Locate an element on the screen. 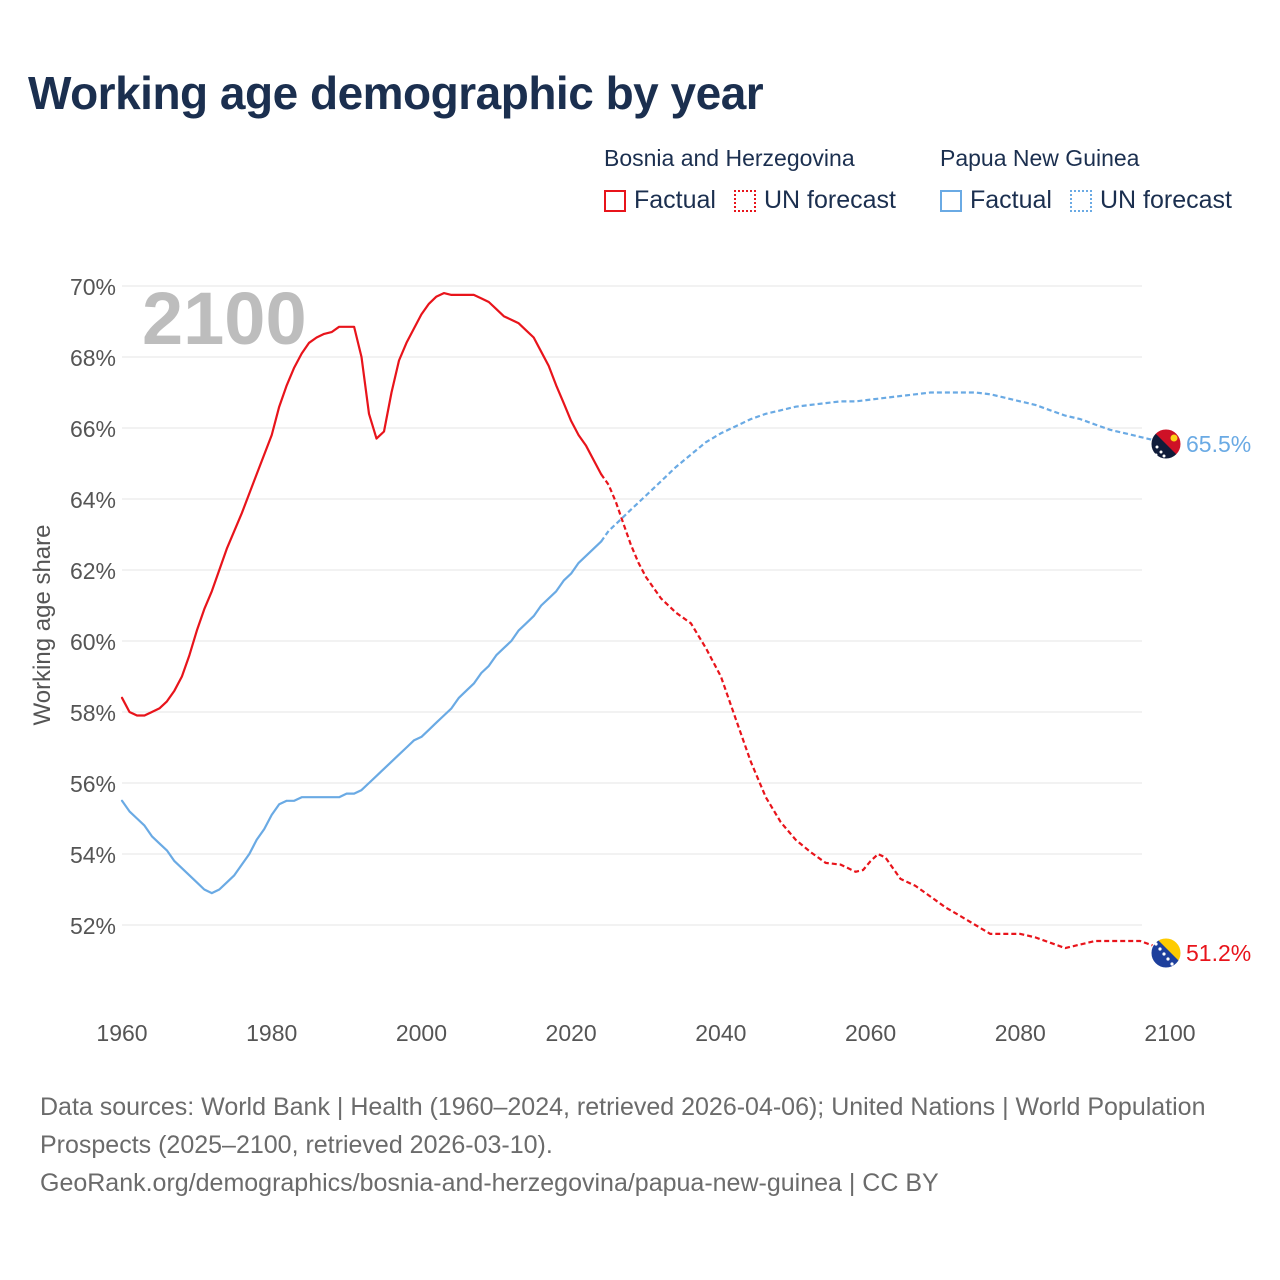  legend-country-bosnia: Bosnia and Herzegovina is located at coordinates (729, 158).